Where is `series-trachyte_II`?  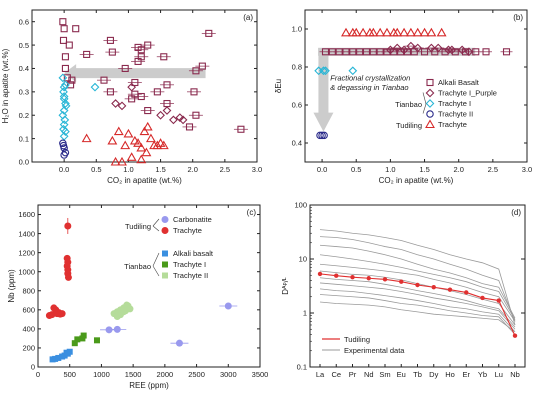 series-trachyte_II is located at coordinates (64, 149).